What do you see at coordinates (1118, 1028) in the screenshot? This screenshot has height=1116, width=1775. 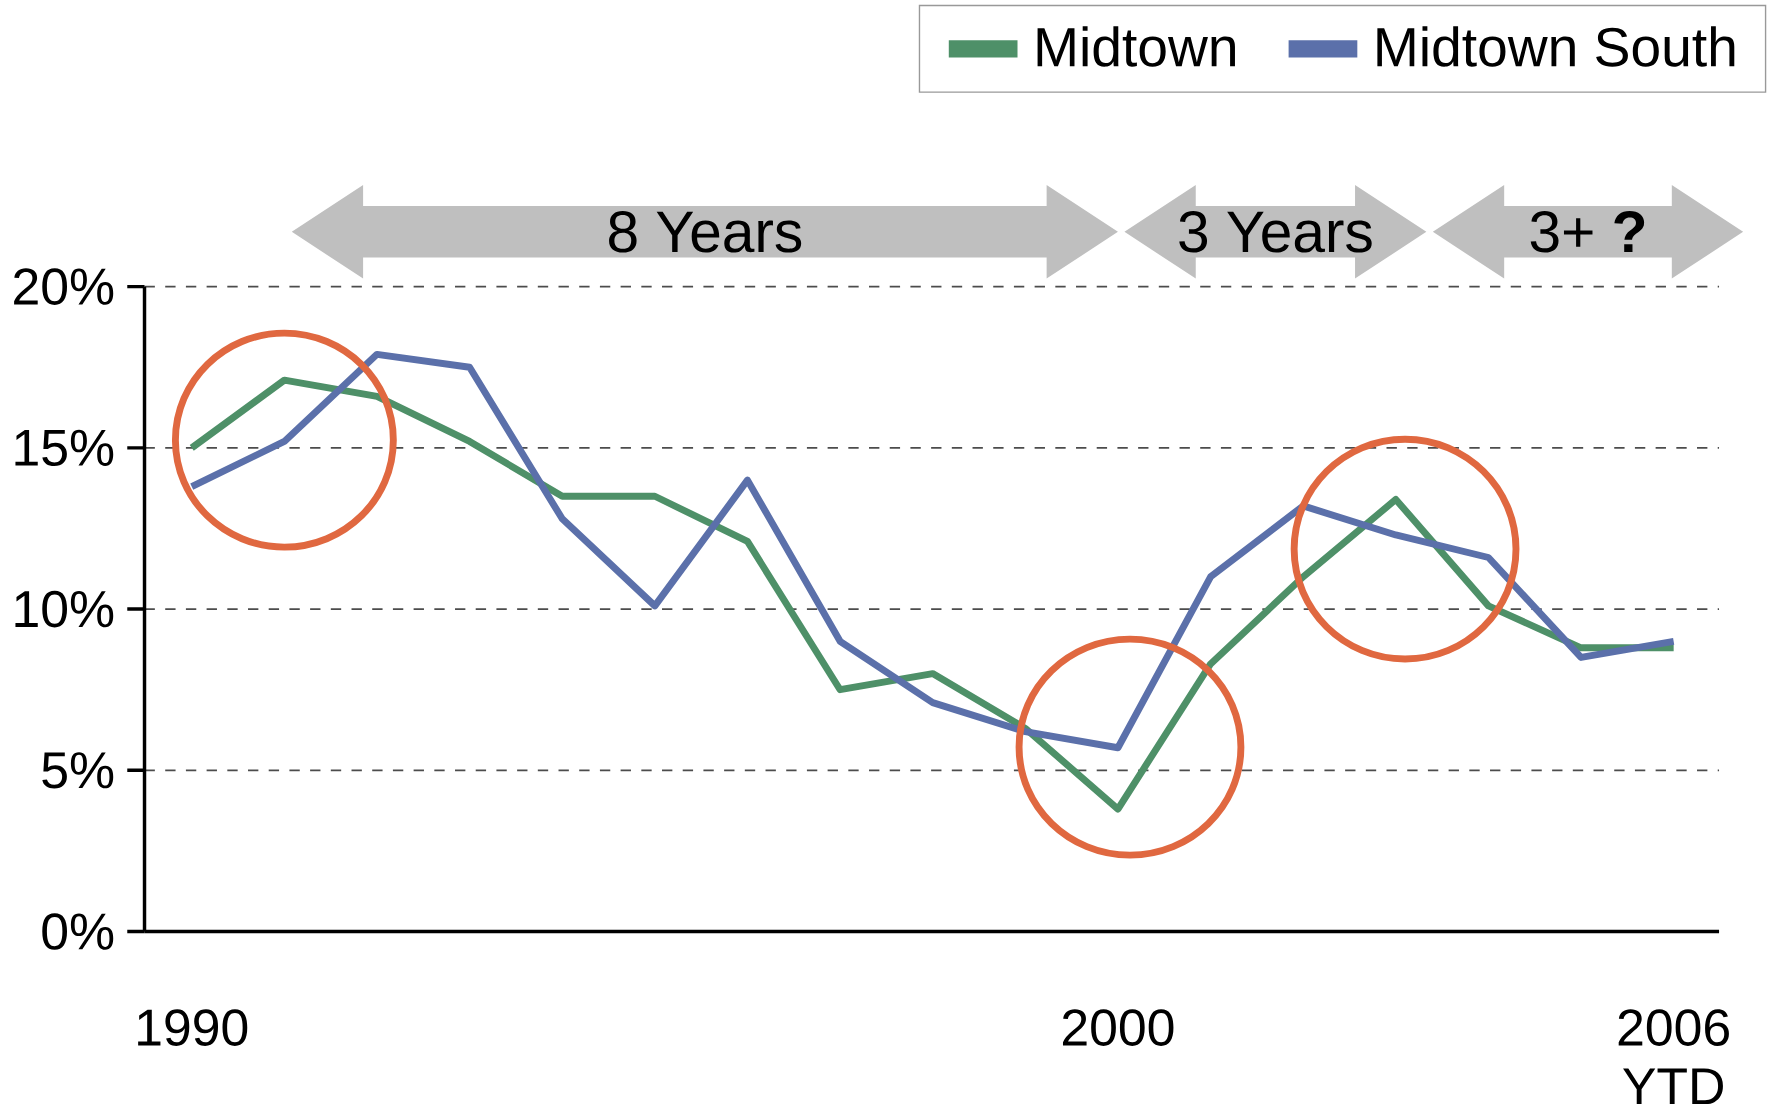 I see `x-tick-label: 2000` at bounding box center [1118, 1028].